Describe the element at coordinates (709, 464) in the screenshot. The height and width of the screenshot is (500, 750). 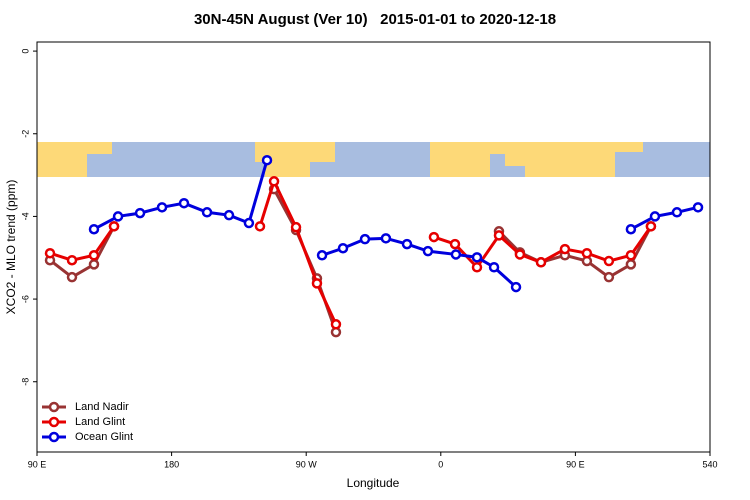
I see `x-tick-label: 540` at that location.